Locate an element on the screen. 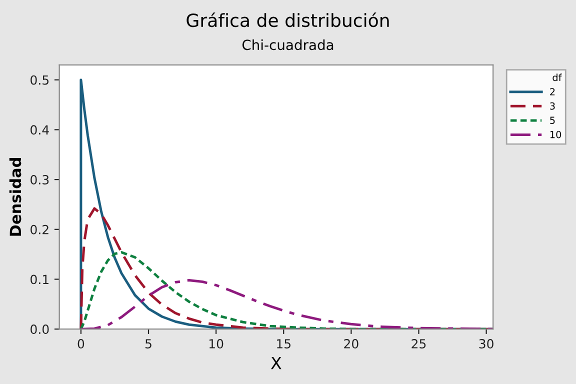  x-tick-label: 0 is located at coordinates (81, 343).